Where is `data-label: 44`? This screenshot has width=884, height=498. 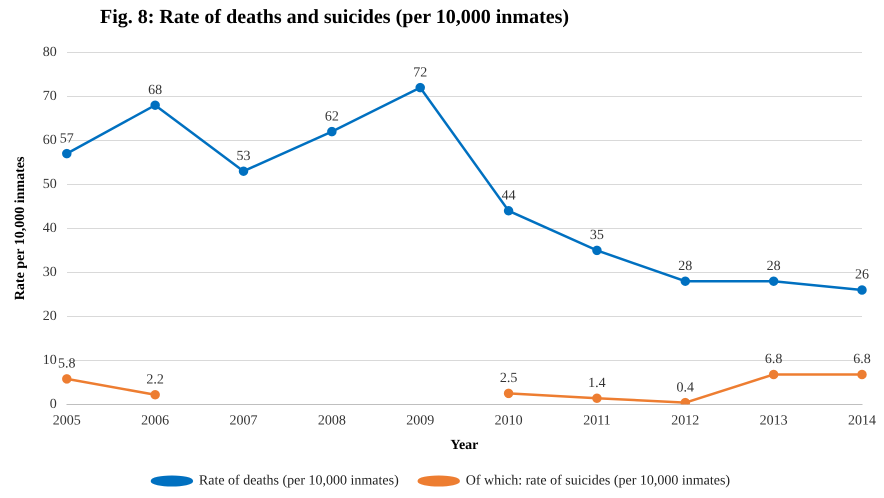 data-label: 44 is located at coordinates (509, 196).